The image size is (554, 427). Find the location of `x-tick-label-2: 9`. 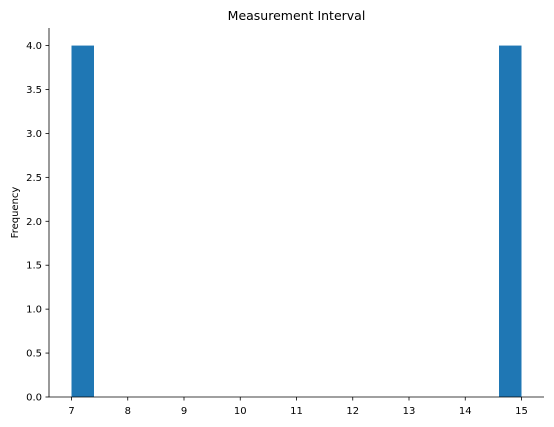

x-tick-label-2: 9 is located at coordinates (184, 411).